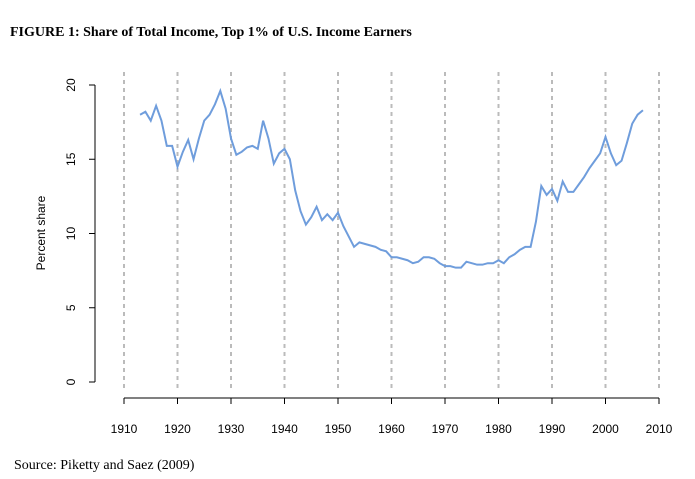  Describe the element at coordinates (605, 429) in the screenshot. I see `x-tick-label: 2000` at that location.